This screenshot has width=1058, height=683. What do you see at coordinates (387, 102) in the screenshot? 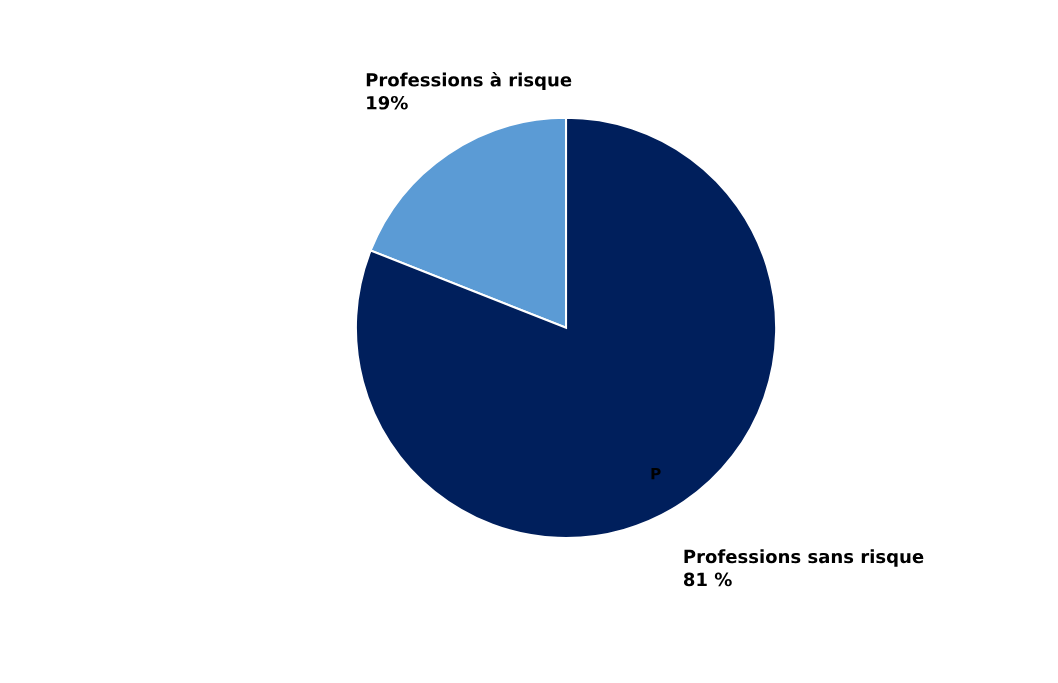
I see `data-label: 19%` at bounding box center [387, 102].